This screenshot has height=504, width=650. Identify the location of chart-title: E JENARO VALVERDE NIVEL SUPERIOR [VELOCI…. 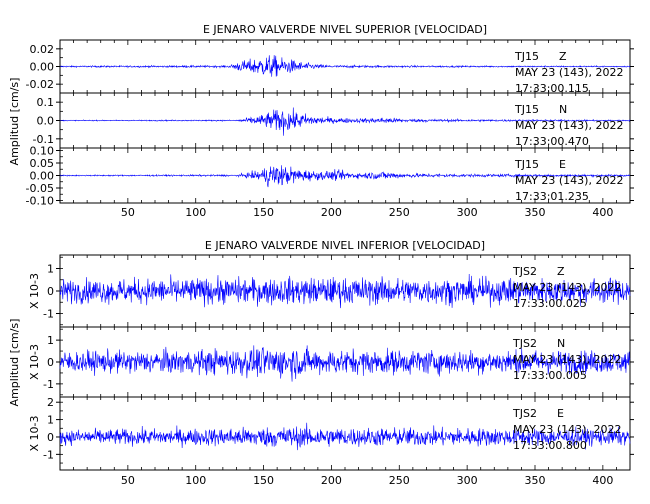
(345, 29).